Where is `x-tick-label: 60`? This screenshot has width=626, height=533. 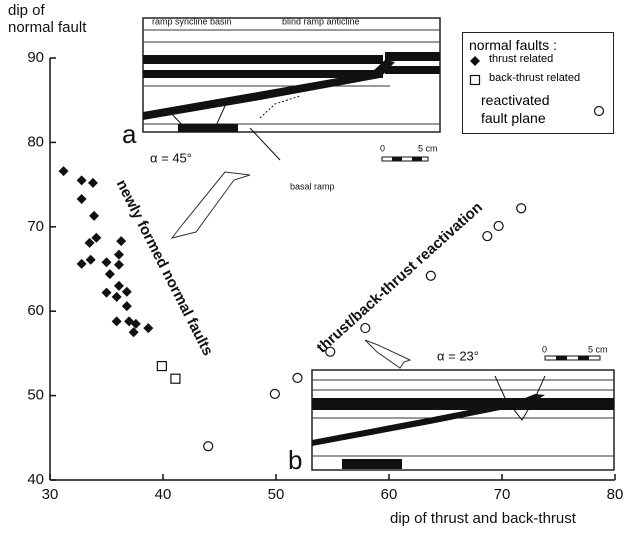
x-tick-label: 60 is located at coordinates (389, 494).